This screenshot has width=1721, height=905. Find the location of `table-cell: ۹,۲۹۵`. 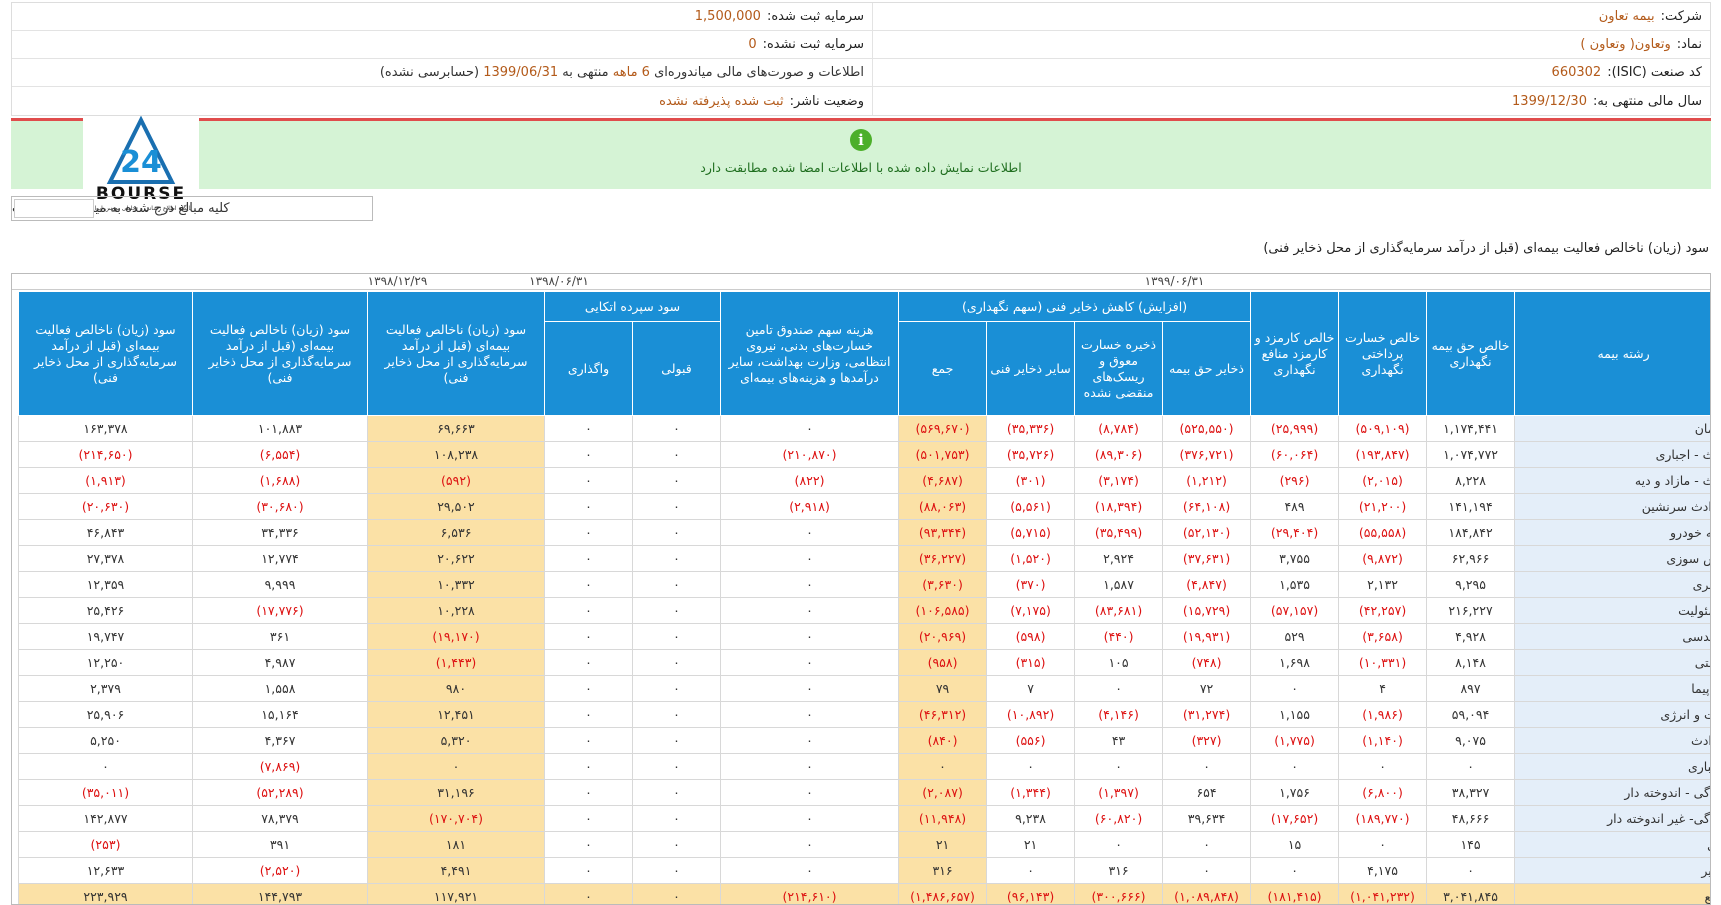

table-cell: ۹,۲۹۵ is located at coordinates (1471, 584).